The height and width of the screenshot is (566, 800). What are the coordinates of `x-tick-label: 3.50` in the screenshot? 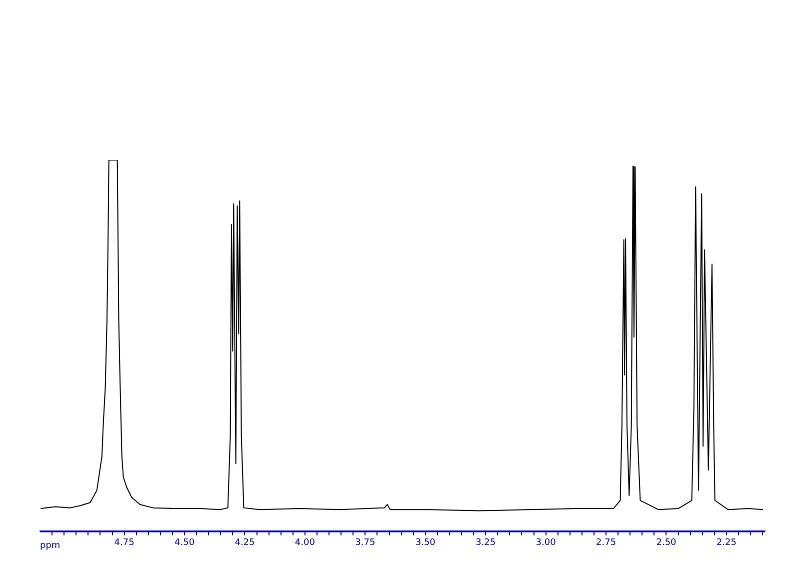 It's located at (425, 543).